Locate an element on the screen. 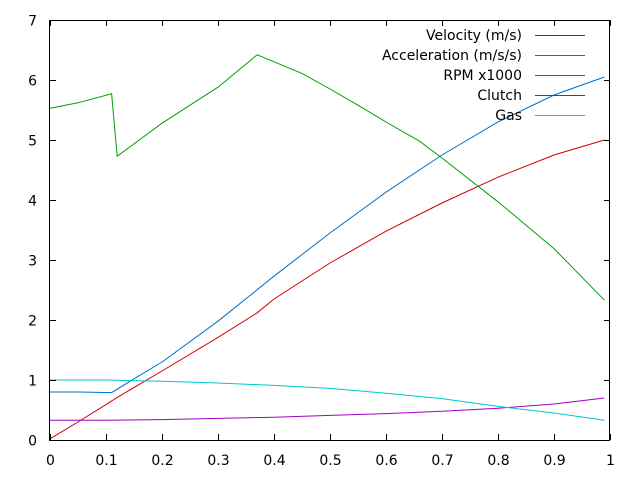 This screenshot has width=640, height=480. x-tick-label: 0.1 is located at coordinates (106, 461).